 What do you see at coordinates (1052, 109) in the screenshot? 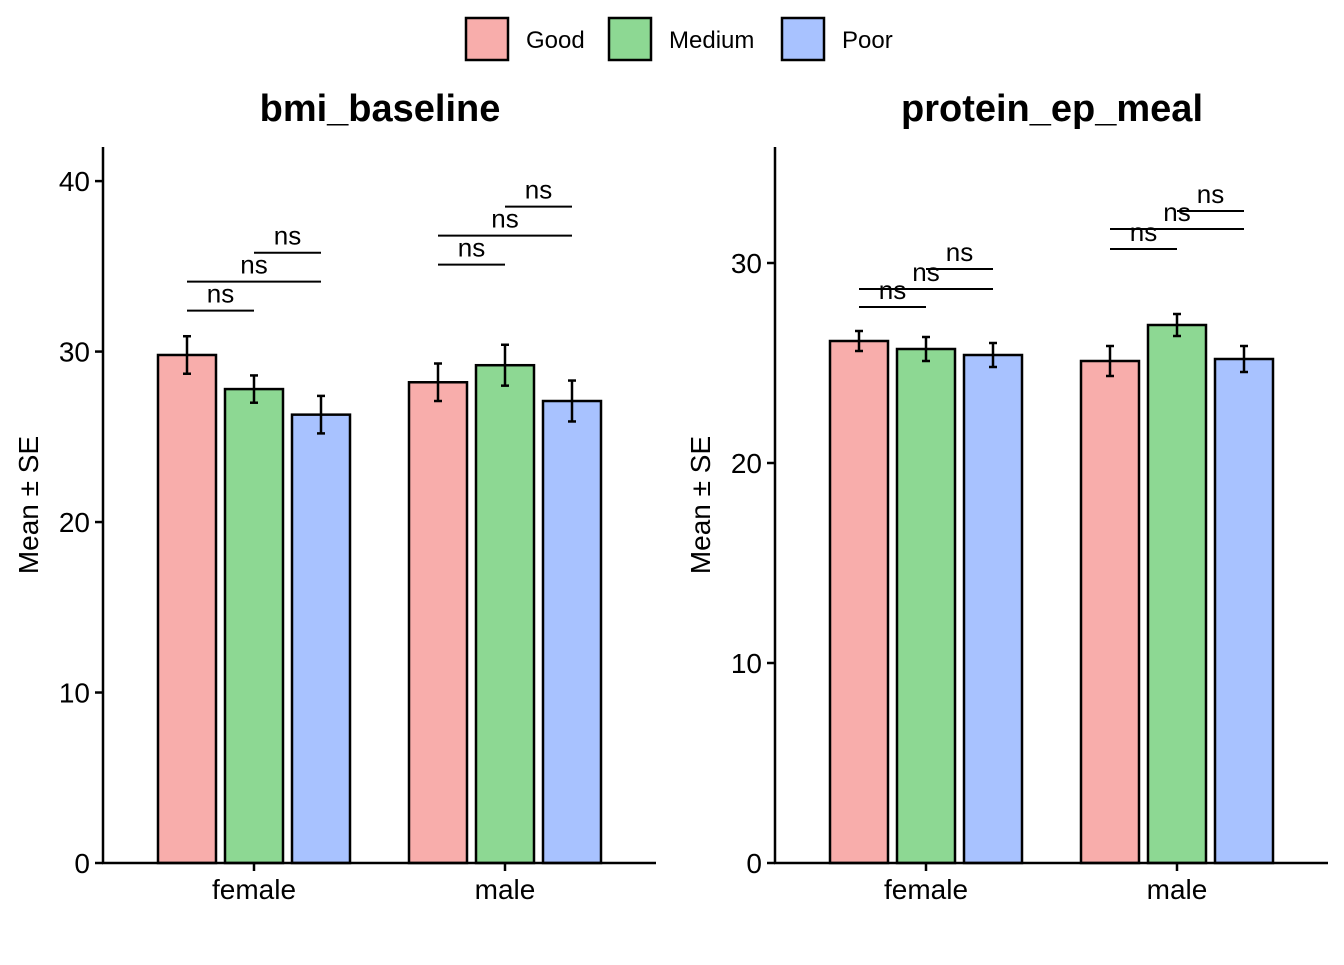
I see `panel-title: protein_ep_meal` at bounding box center [1052, 109].